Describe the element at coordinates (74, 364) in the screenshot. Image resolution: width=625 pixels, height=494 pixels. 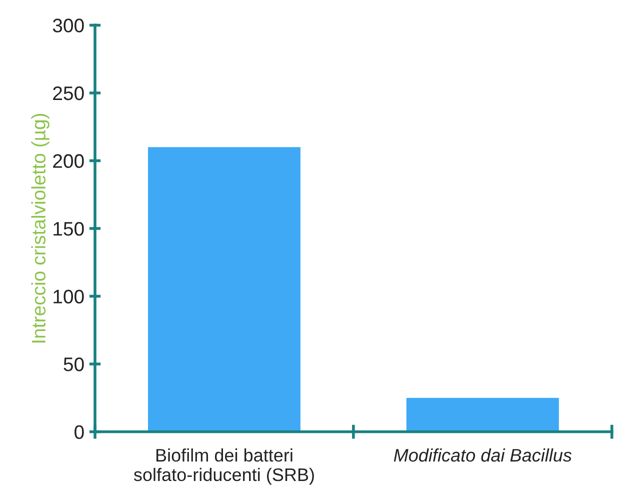
I see `y-tick-label: 50` at that location.